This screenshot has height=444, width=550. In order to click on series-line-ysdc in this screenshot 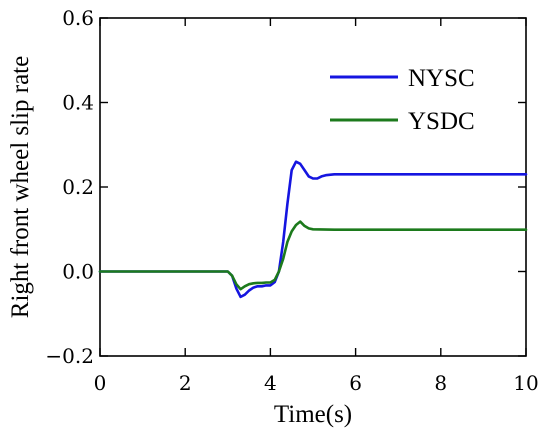, I will do `click(313, 255)`.